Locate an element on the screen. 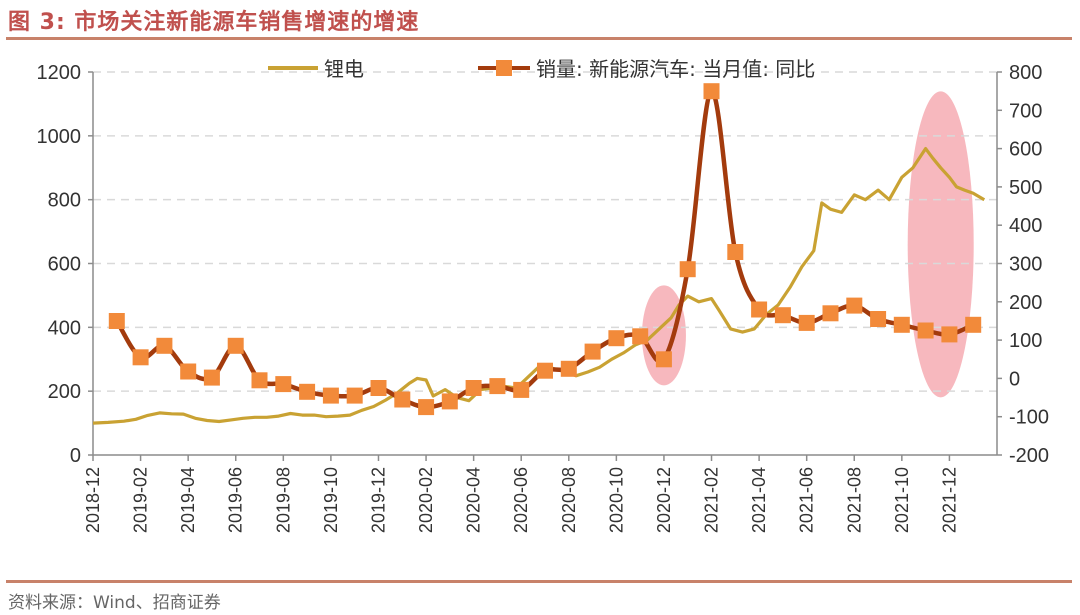 The width and height of the screenshot is (1080, 615). right-tick-label: 400 is located at coordinates (1025, 226).